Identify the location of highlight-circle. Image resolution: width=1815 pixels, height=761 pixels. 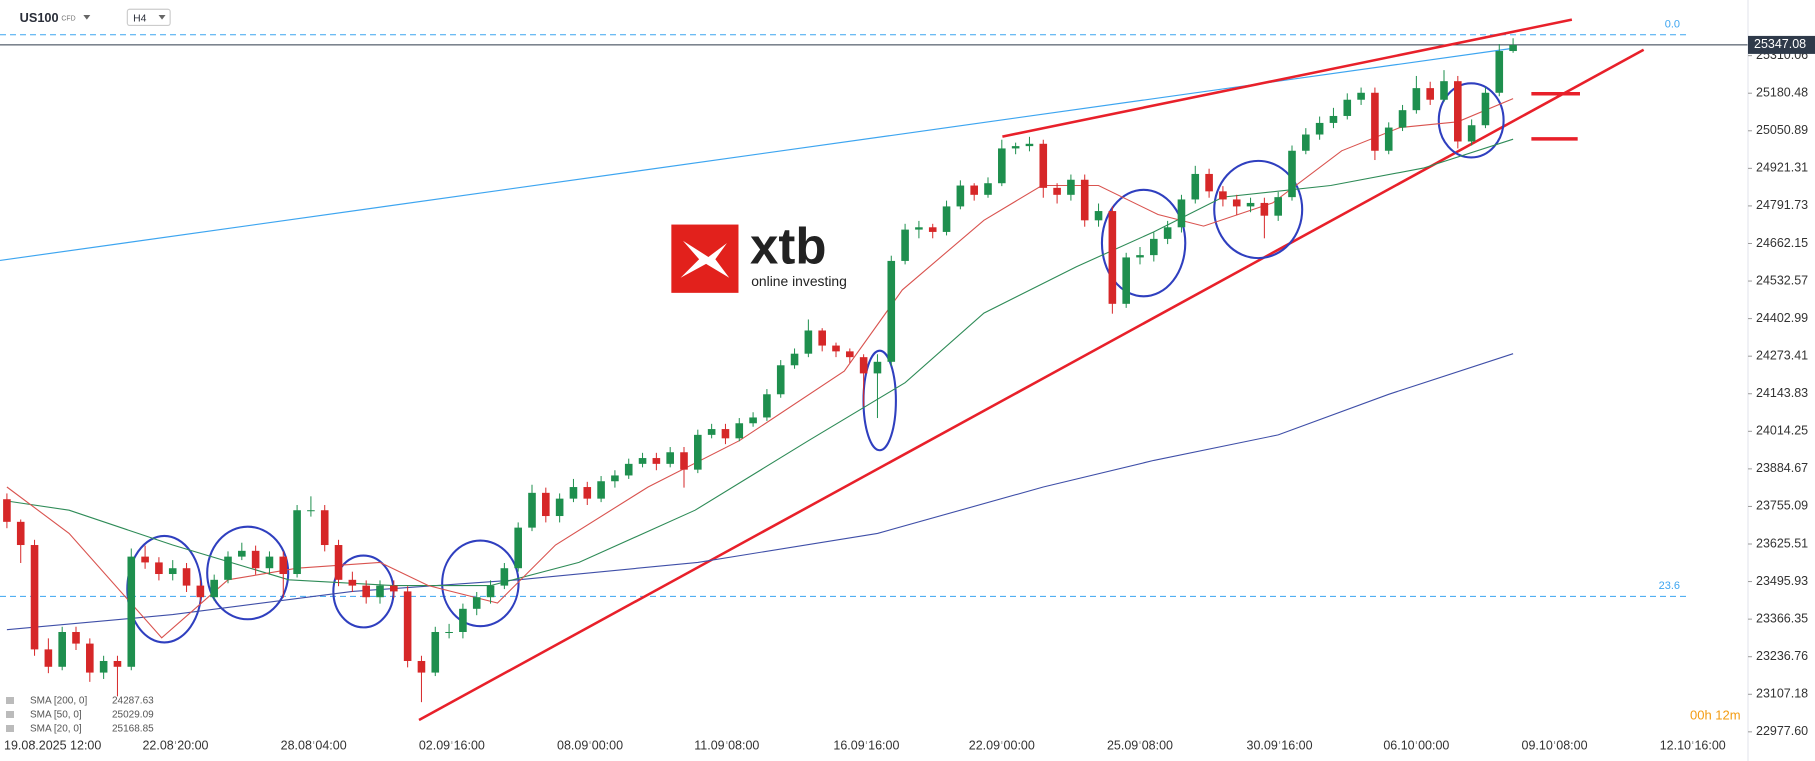
(480, 583).